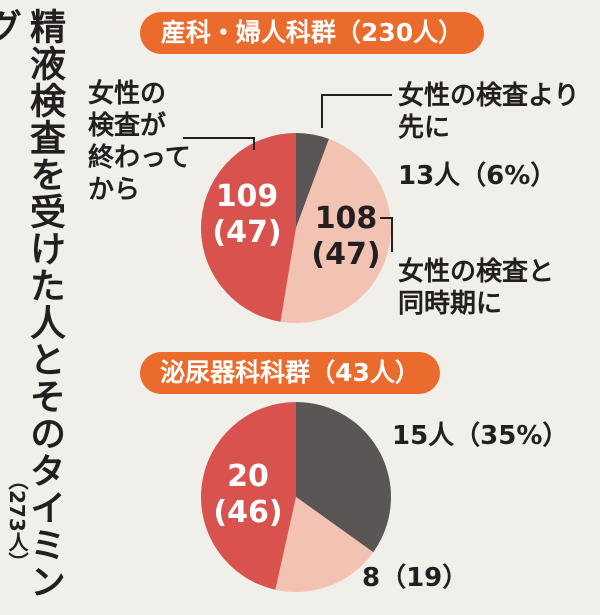 Image resolution: width=600 pixels, height=615 pixels. Describe the element at coordinates (139, 158) in the screenshot. I see `label-after-line3: 終わって` at that location.